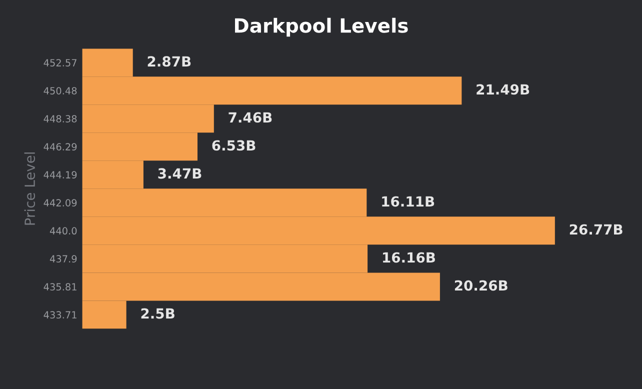 Image resolution: width=642 pixels, height=389 pixels. Describe the element at coordinates (60, 90) in the screenshot. I see `y-tick-label: 450.48` at that location.